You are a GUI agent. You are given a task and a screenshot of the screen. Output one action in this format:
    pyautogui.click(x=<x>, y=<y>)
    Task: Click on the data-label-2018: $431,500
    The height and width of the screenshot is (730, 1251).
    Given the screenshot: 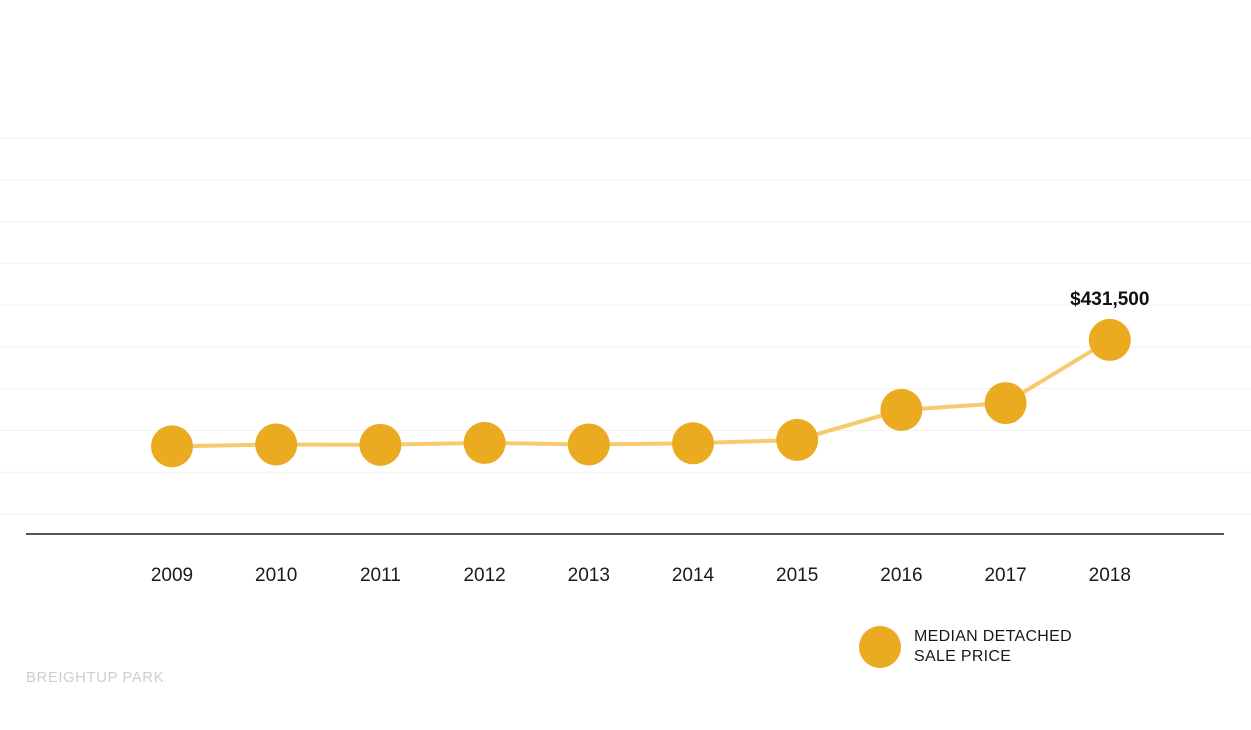 What is the action you would take?
    pyautogui.click(x=1109, y=299)
    